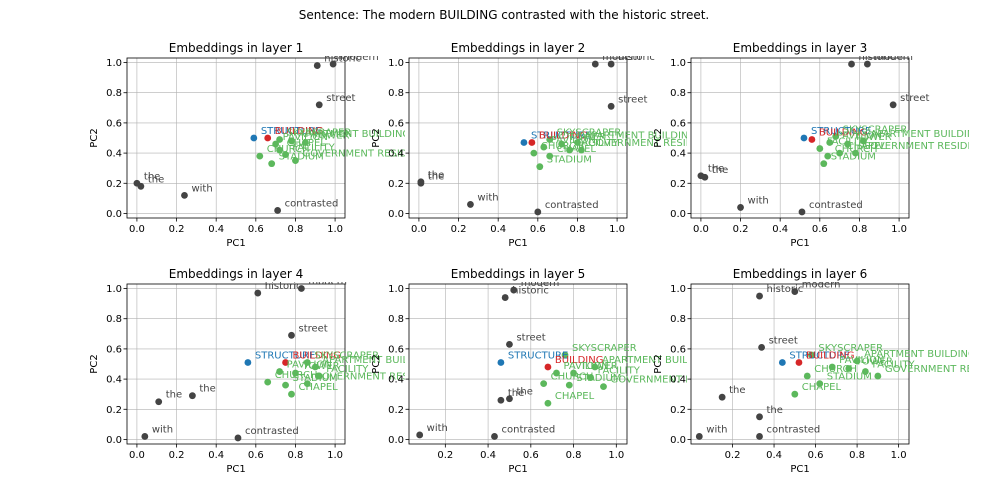 This screenshot has width=1008, height=504. Describe the element at coordinates (794, 429) in the screenshot. I see `data-label: contrasted` at that location.